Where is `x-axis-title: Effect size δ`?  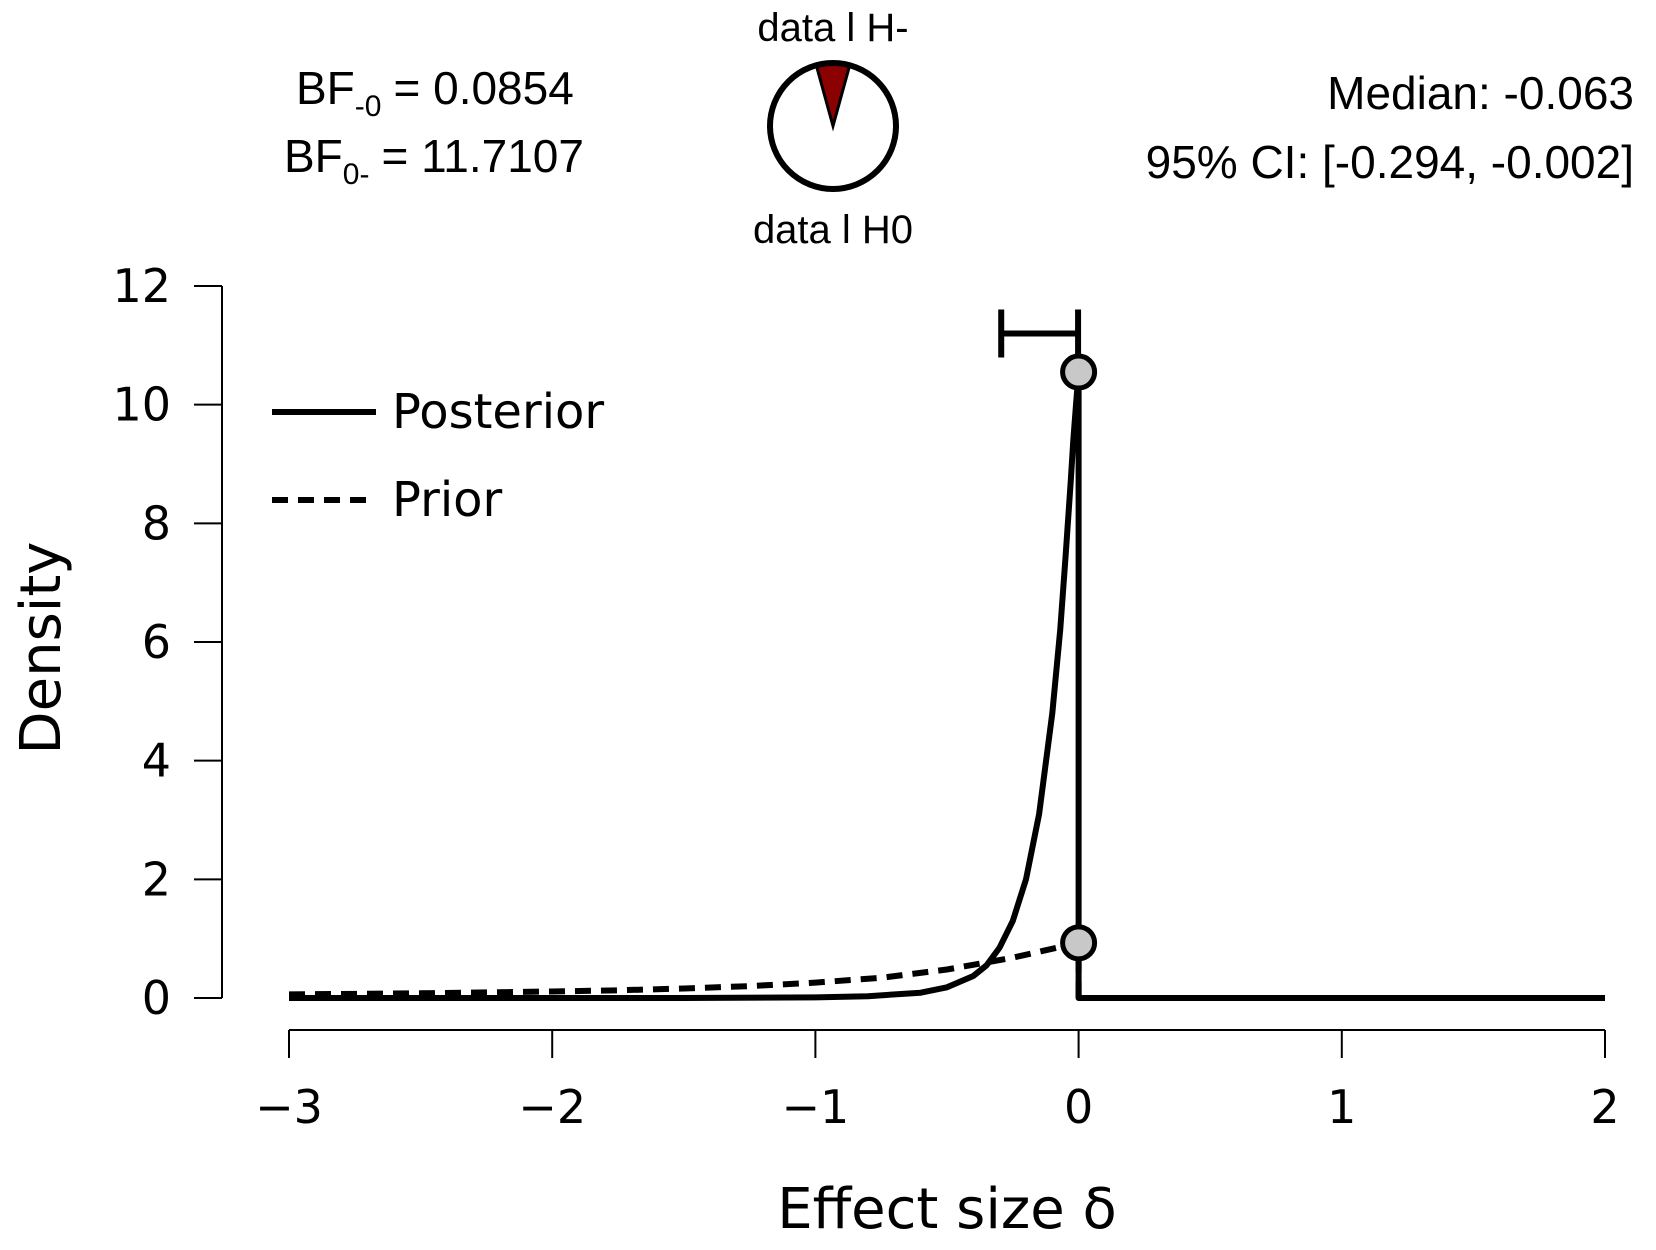 x-axis-title: Effect size δ is located at coordinates (947, 1209).